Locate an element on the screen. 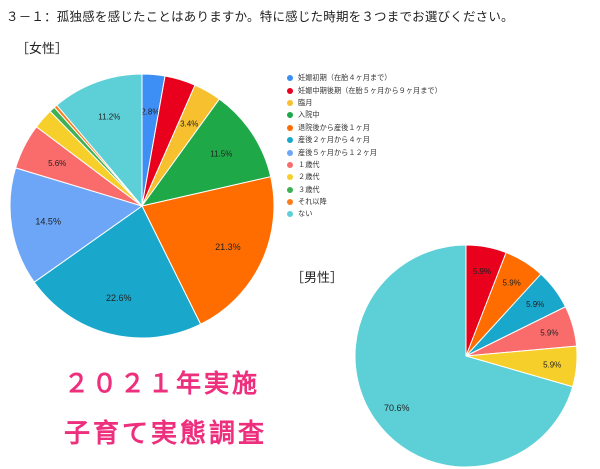  slice-label: 14.5% is located at coordinates (48, 221).